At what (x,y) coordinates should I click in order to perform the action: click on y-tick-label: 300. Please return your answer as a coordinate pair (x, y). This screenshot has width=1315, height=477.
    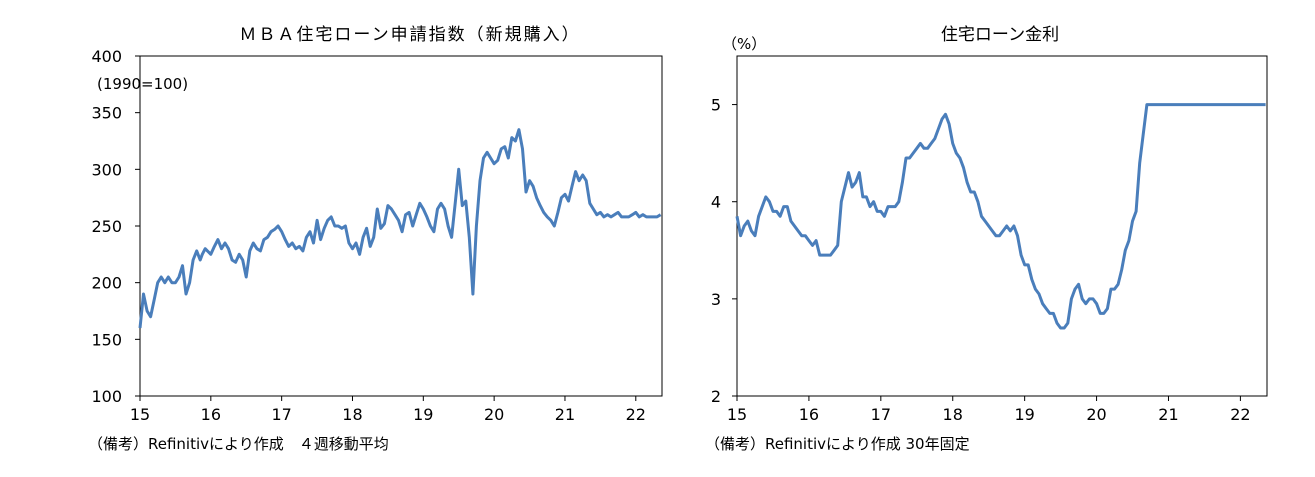
    Looking at the image, I should click on (106, 169).